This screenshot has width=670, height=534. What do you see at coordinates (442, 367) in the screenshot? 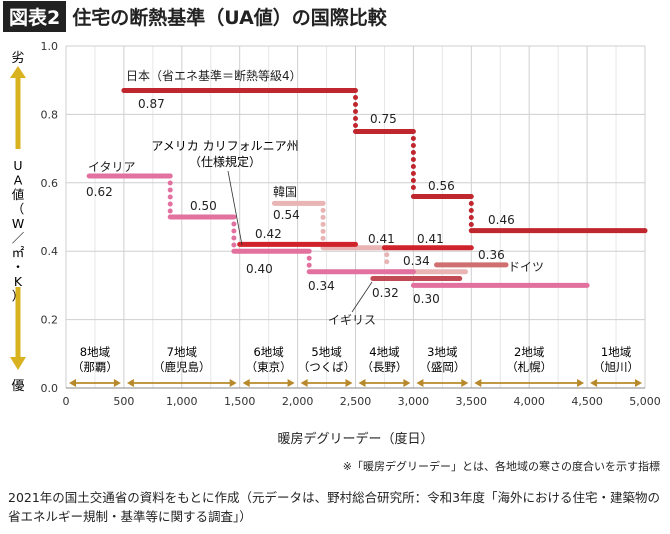
I see `region-city: （盛岡）` at bounding box center [442, 367].